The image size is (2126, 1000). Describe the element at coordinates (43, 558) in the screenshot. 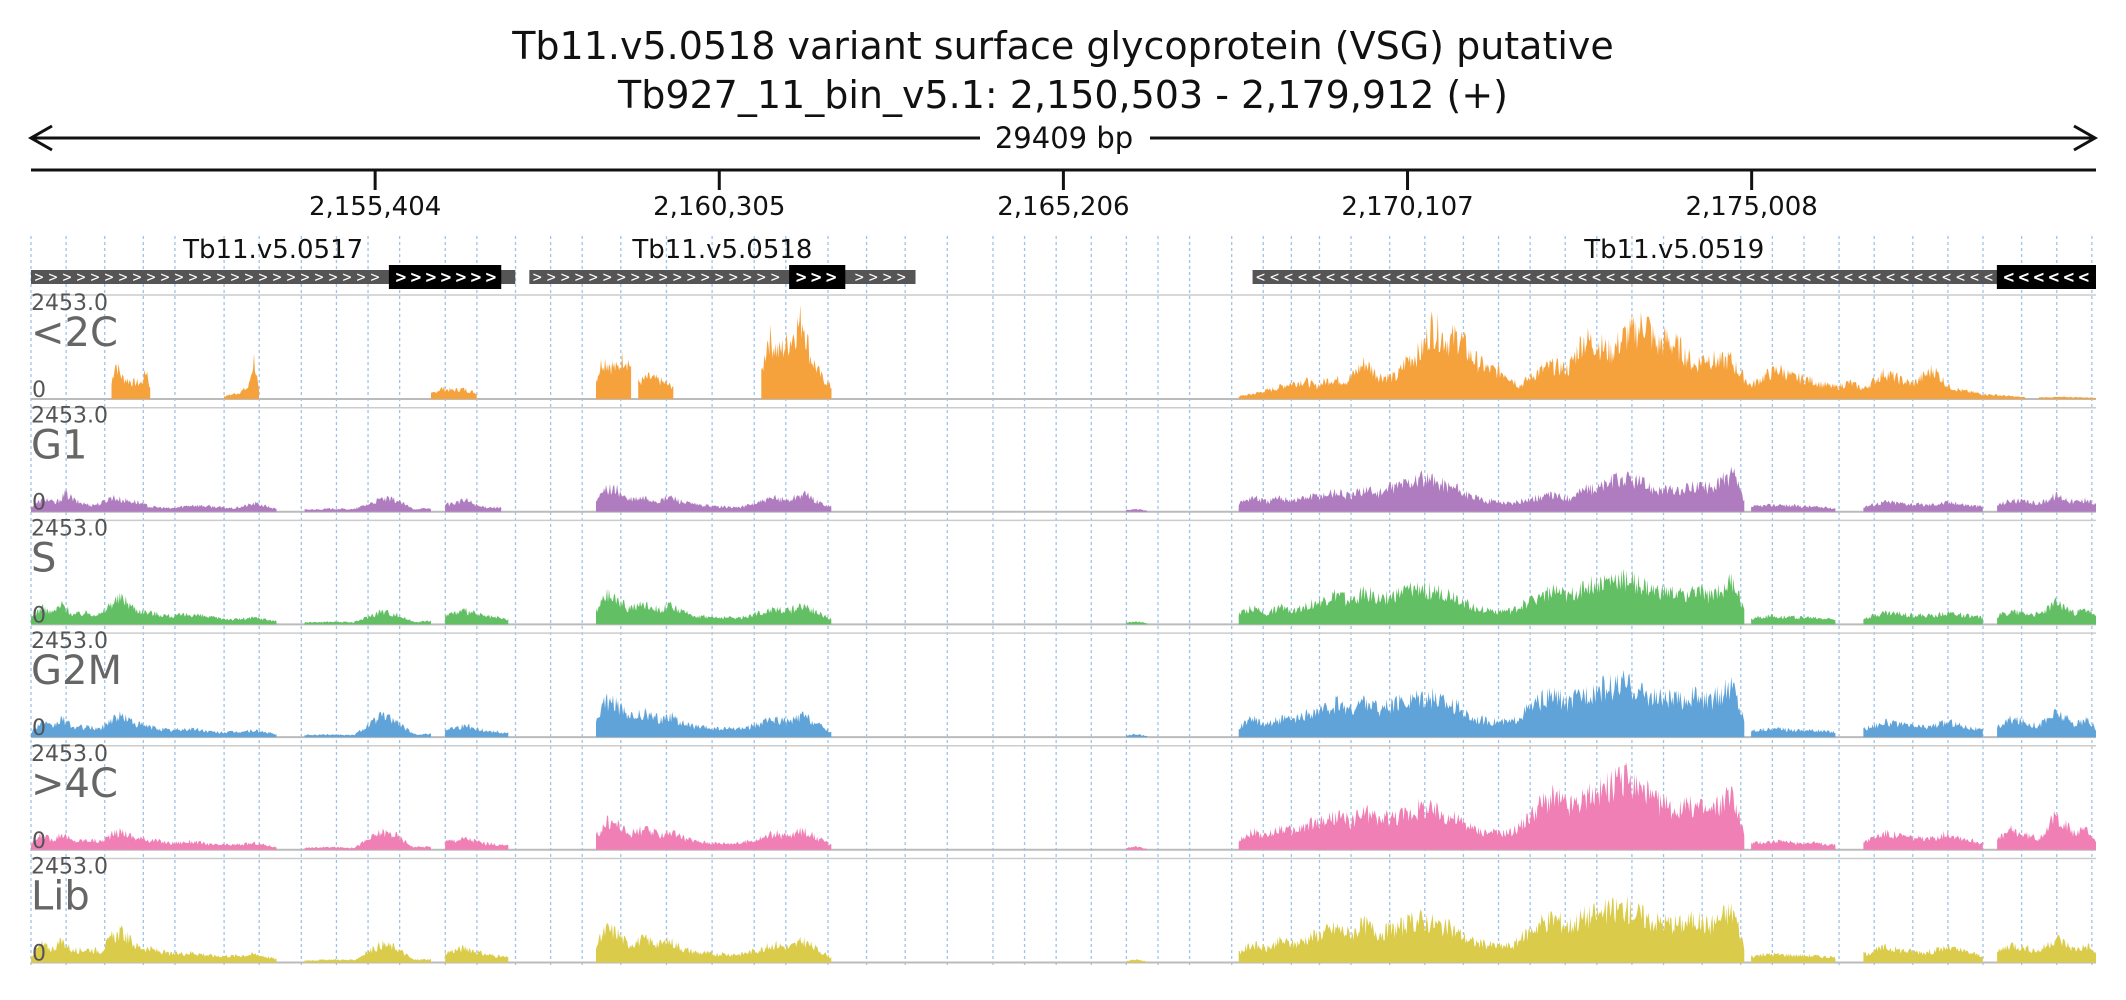

I see `track-name-label: S` at that location.